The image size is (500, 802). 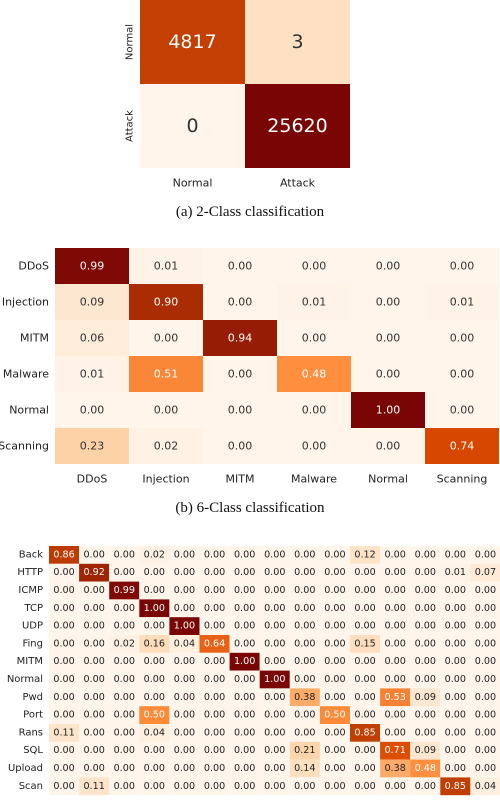 What do you see at coordinates (240, 479) in the screenshot?
I see `col-label-6class: MITM` at bounding box center [240, 479].